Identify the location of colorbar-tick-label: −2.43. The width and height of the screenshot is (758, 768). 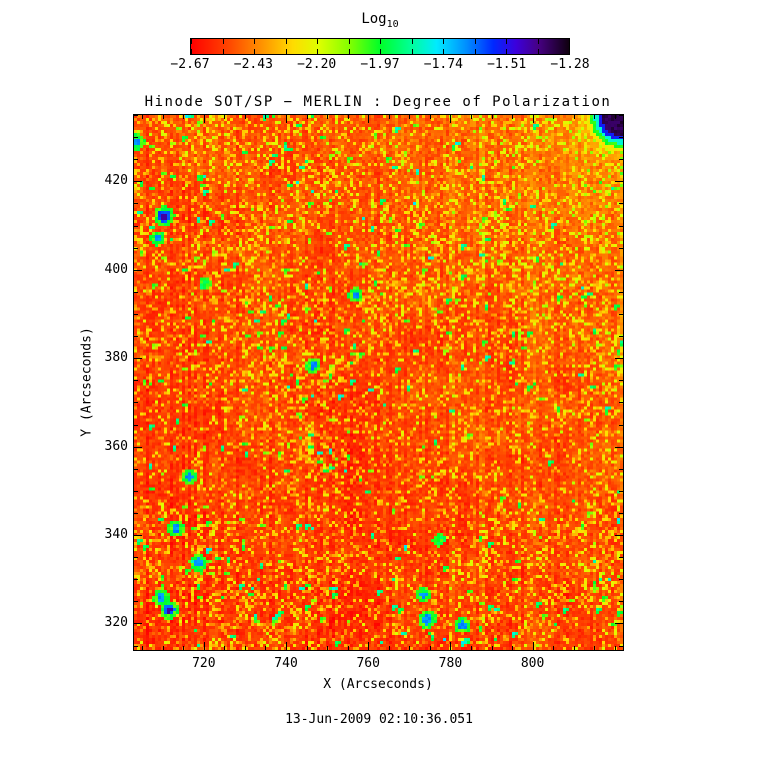
(253, 64).